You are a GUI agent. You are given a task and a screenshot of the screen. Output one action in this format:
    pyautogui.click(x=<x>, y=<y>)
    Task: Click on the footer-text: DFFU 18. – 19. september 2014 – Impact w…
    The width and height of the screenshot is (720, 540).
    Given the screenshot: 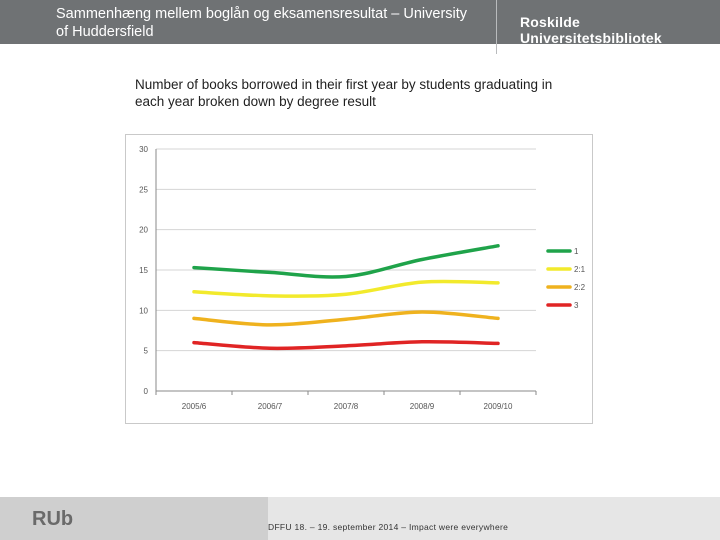 What is the action you would take?
    pyautogui.click(x=388, y=527)
    